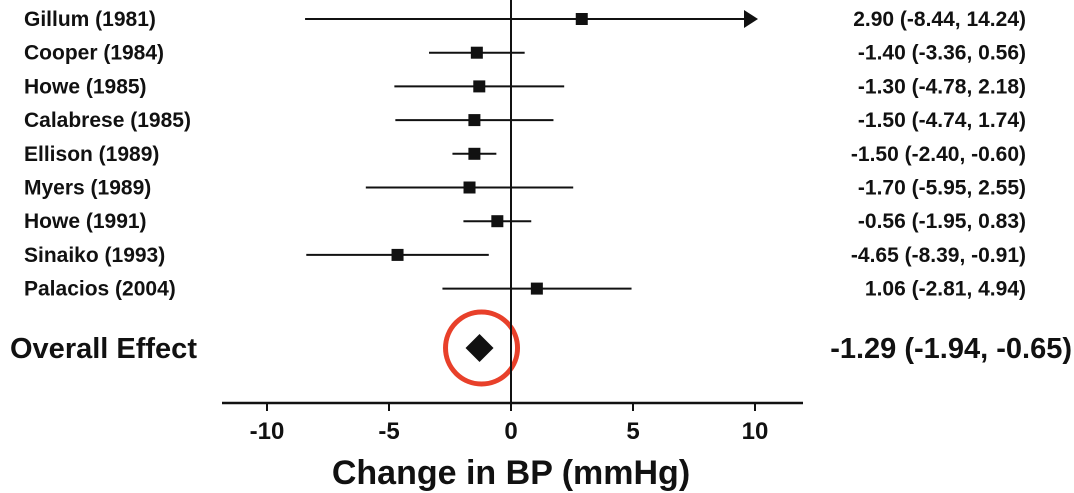 This screenshot has width=1074, height=493. Describe the element at coordinates (100, 289) in the screenshot. I see `study-label: Palacios (2004)` at that location.